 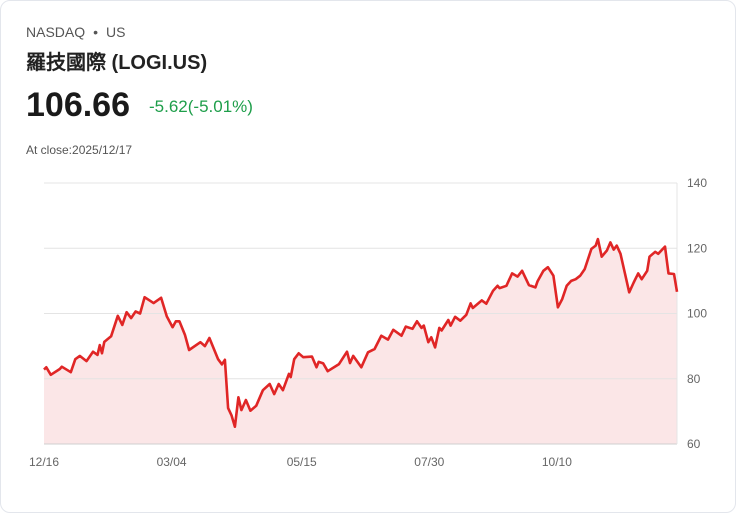 I want to click on price-change: -5.62(-5.01%), so click(x=201, y=106).